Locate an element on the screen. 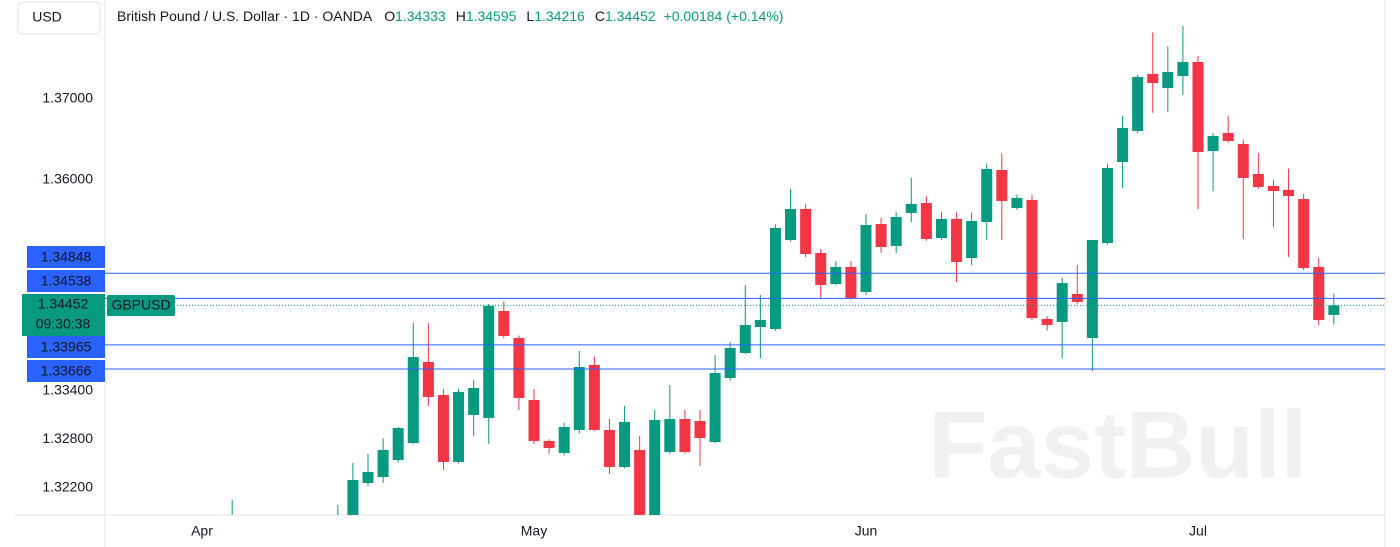  currency: USD is located at coordinates (47, 17).